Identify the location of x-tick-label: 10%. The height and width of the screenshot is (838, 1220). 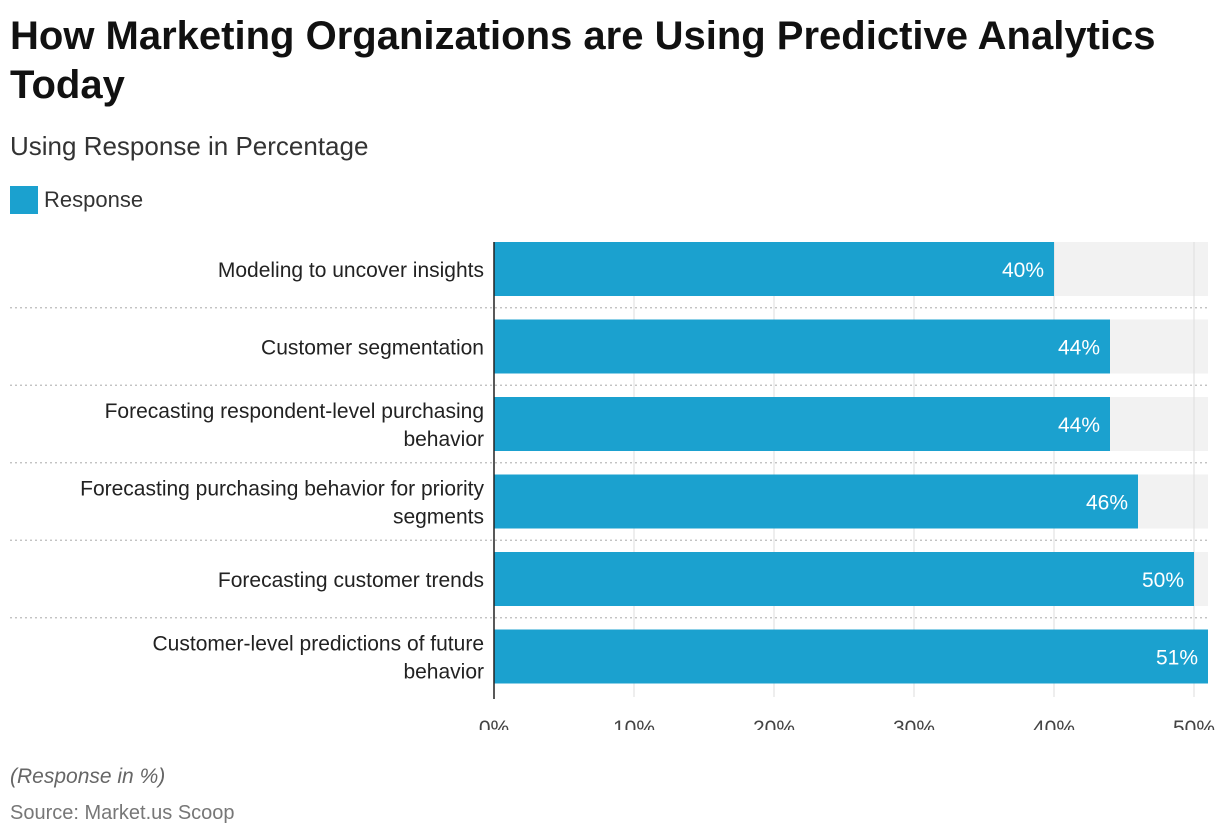
(634, 723).